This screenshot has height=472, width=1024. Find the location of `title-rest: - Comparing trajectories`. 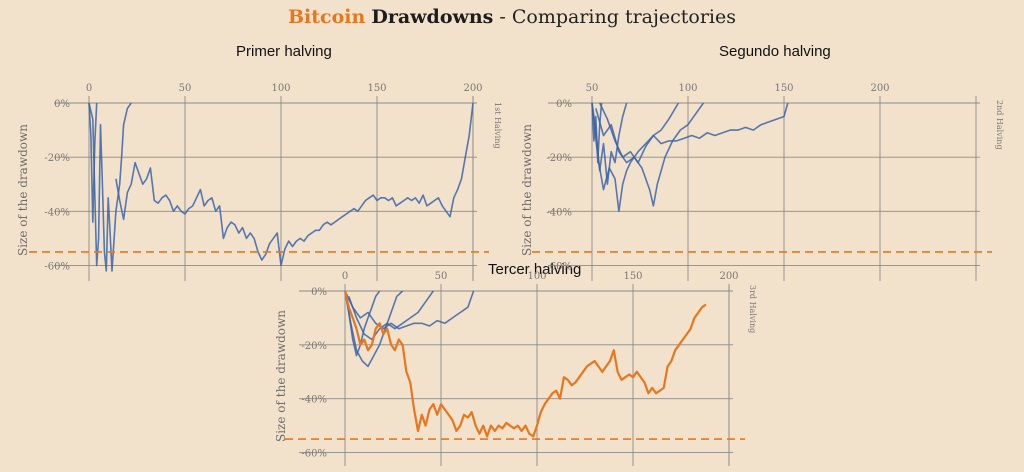

title-rest: - Comparing trajectories is located at coordinates (614, 17).